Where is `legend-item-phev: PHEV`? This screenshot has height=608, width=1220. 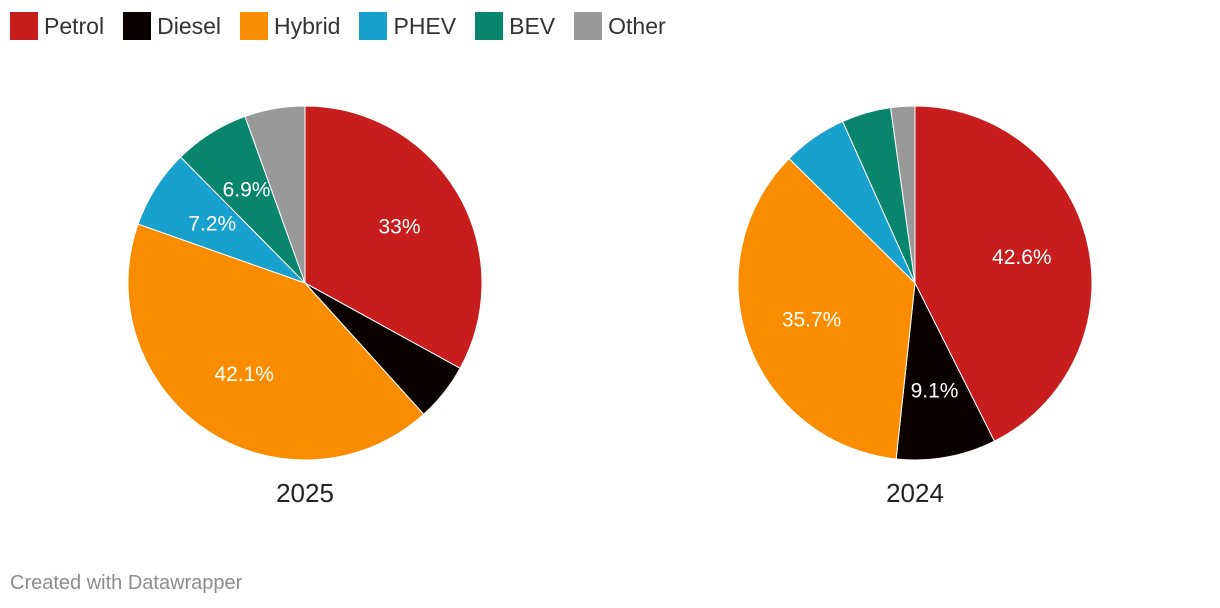
legend-item-phev: PHEV is located at coordinates (407, 26).